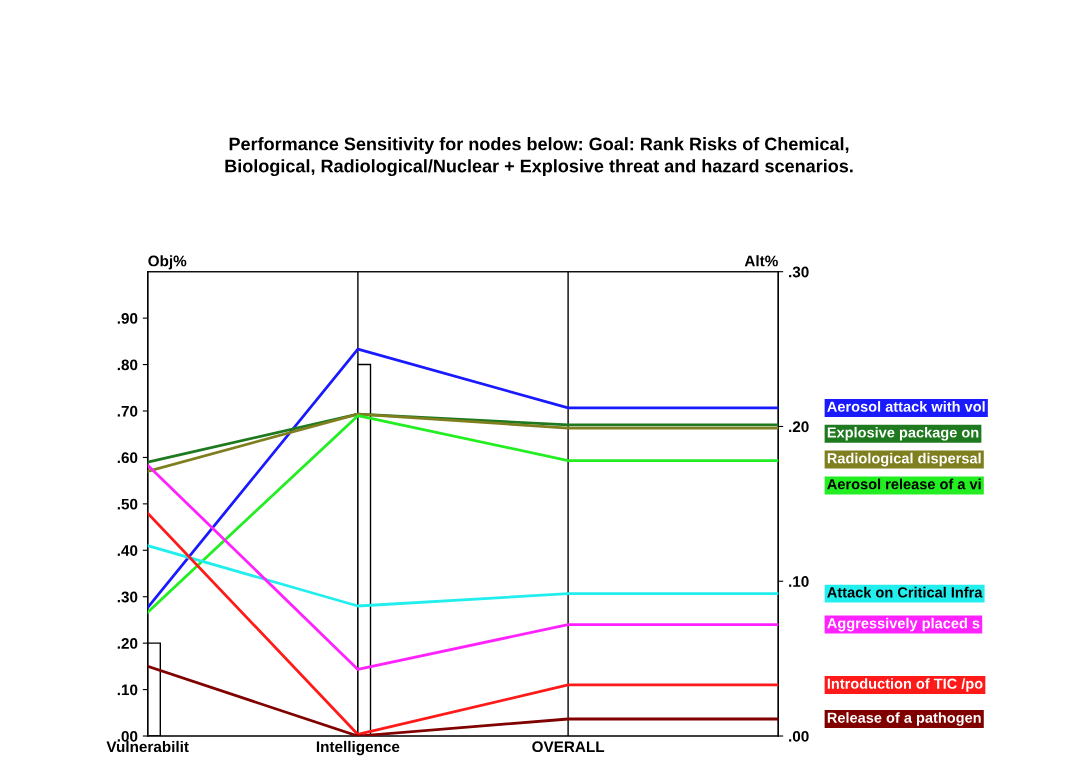 The height and width of the screenshot is (783, 1078). Describe the element at coordinates (127, 597) in the screenshot. I see `y-tick-label: .30` at that location.